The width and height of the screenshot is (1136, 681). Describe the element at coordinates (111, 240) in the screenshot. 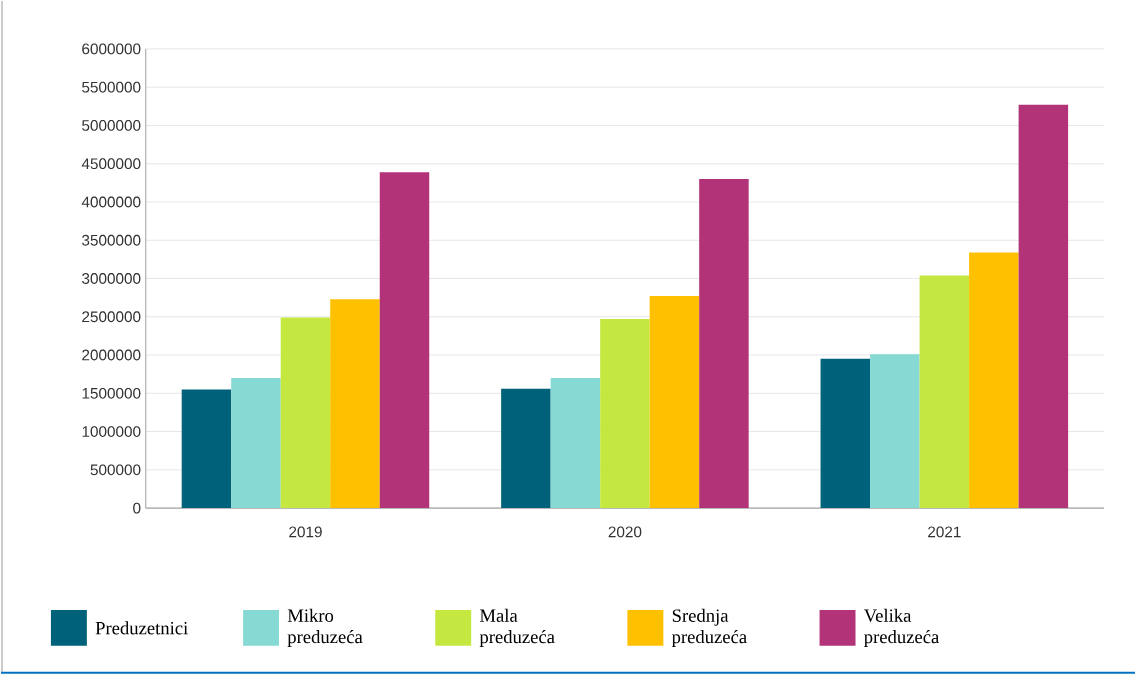

I see `y-tick-label: 3500000` at that location.